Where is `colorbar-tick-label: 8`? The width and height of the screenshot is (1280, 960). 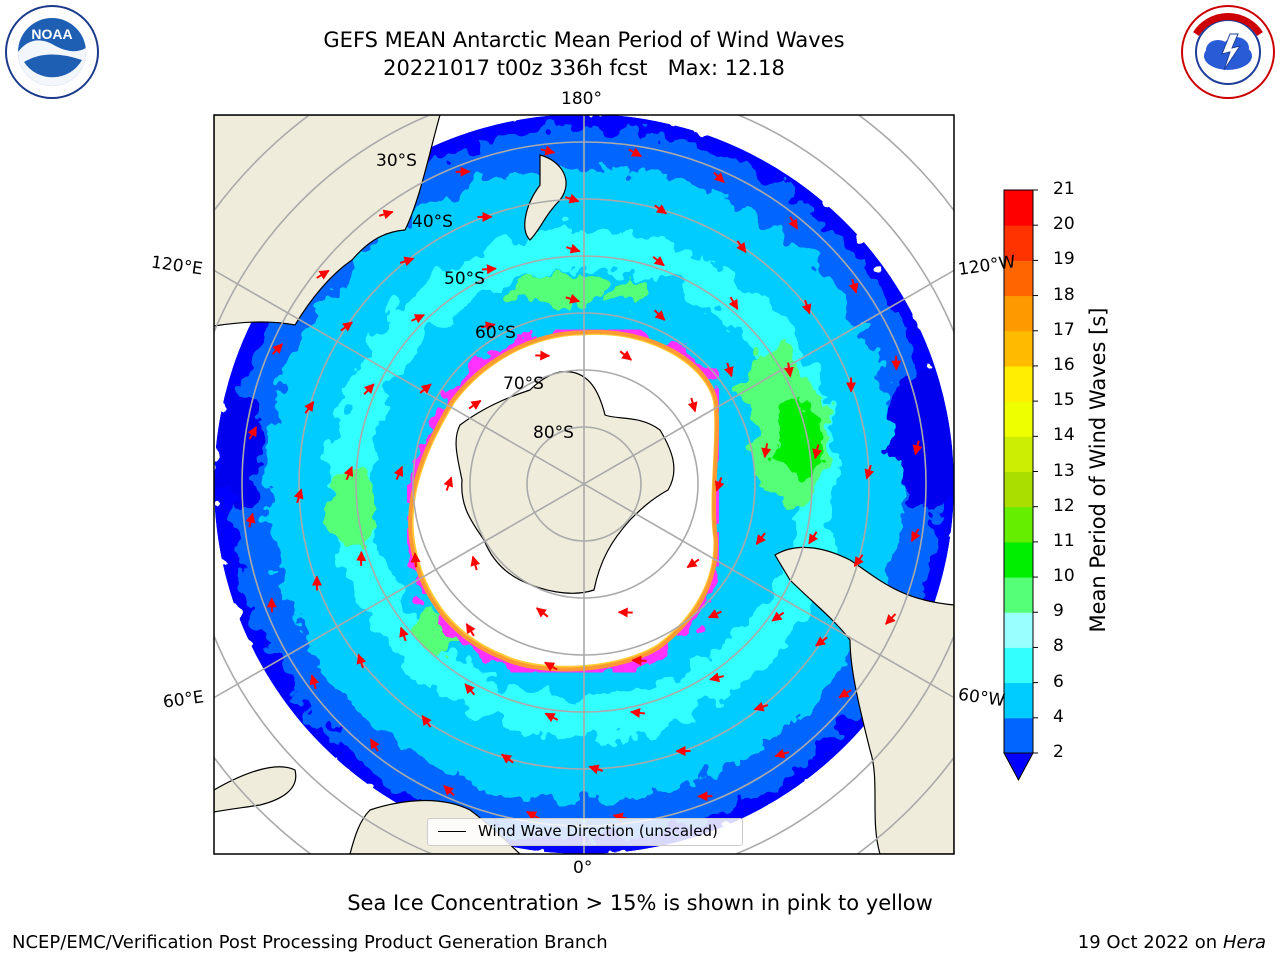 colorbar-tick-label: 8 is located at coordinates (1058, 646).